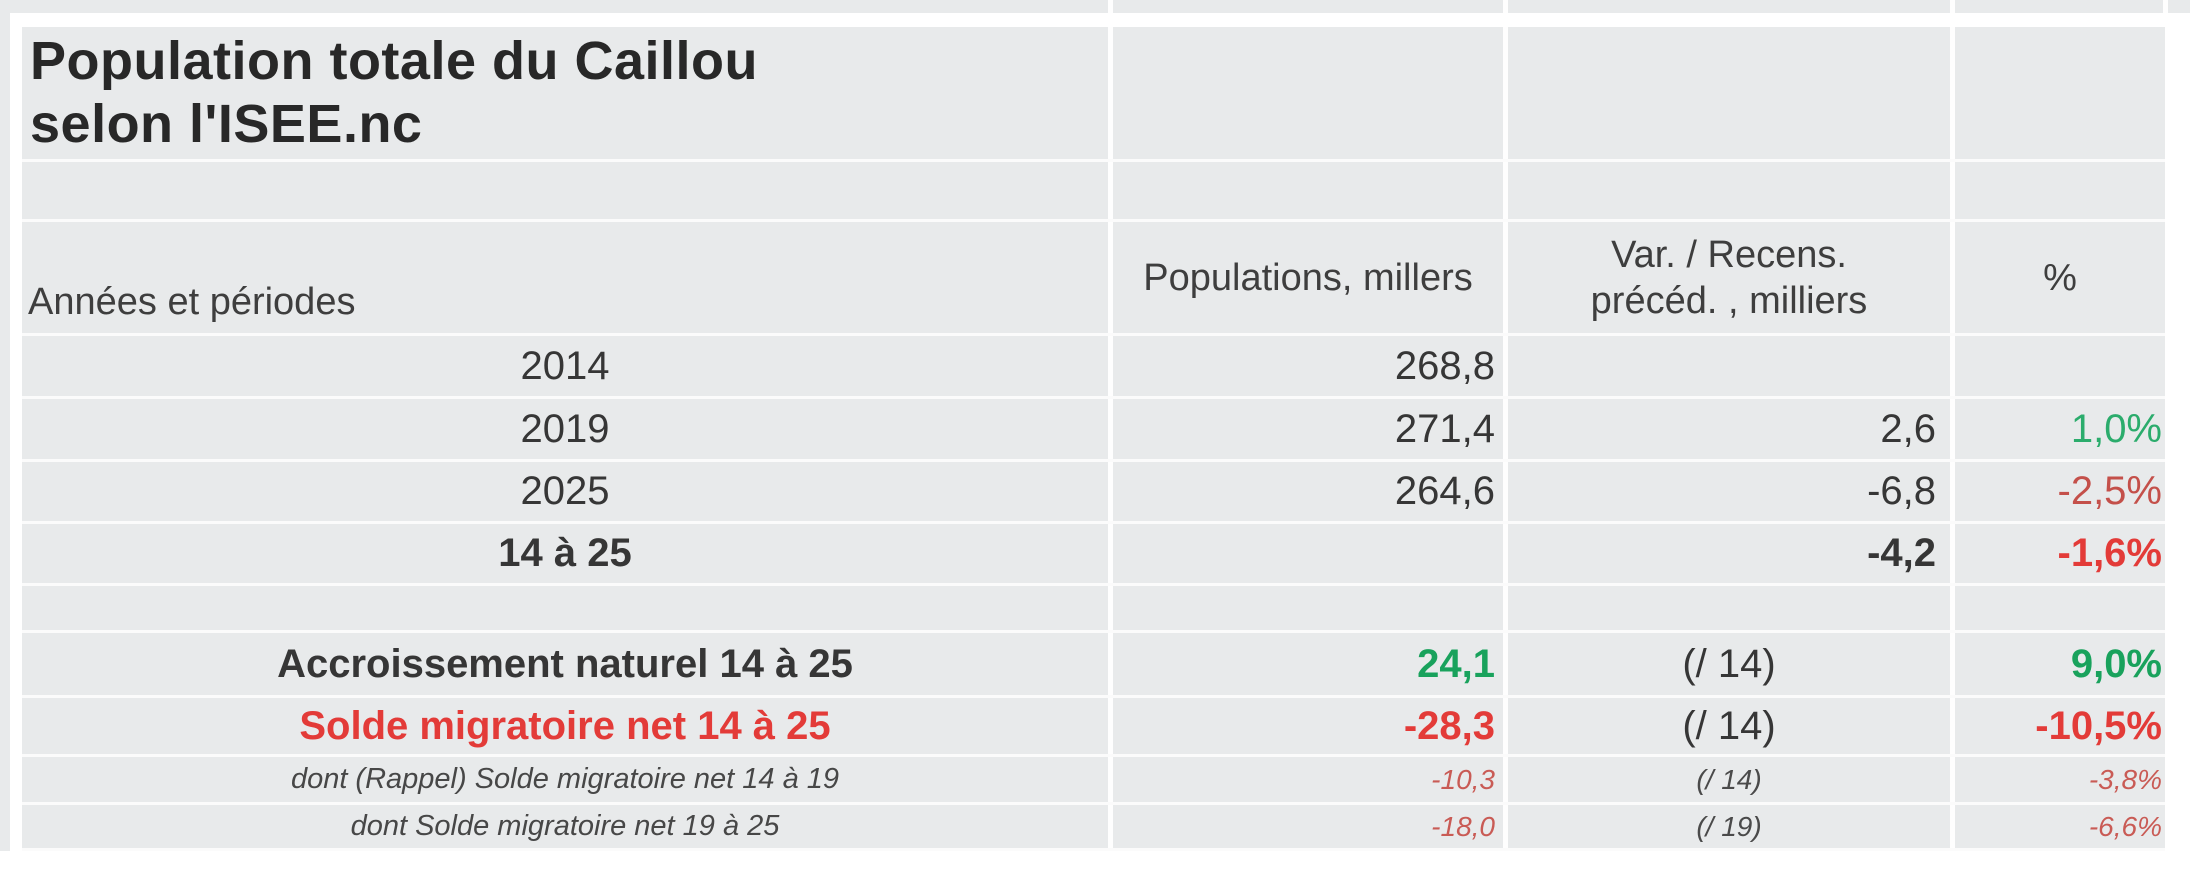 The image size is (2200, 870). Describe the element at coordinates (565, 365) in the screenshot. I see `cell-2014-label: 2014` at that location.